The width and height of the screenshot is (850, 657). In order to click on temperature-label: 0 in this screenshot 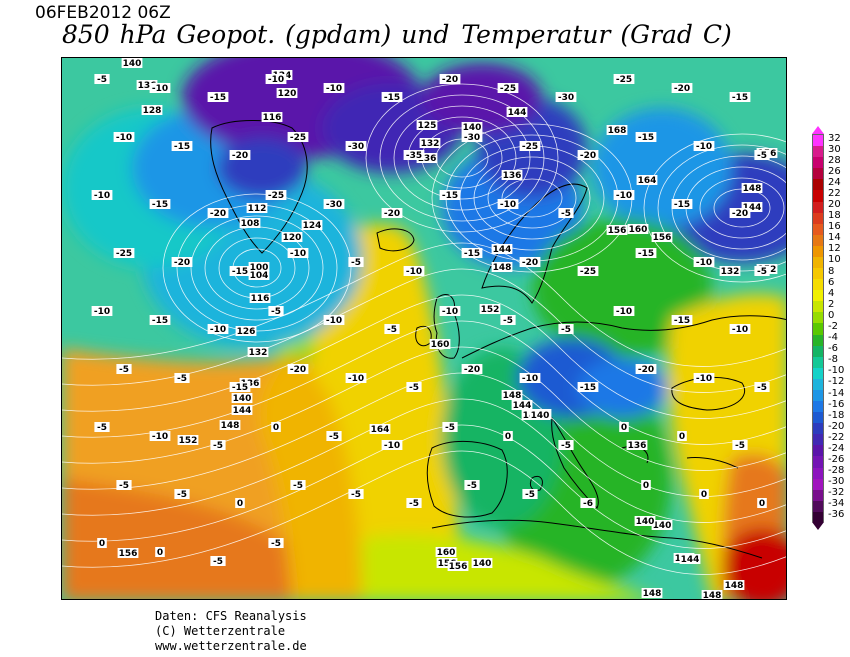, I will do `click(762, 503)`.